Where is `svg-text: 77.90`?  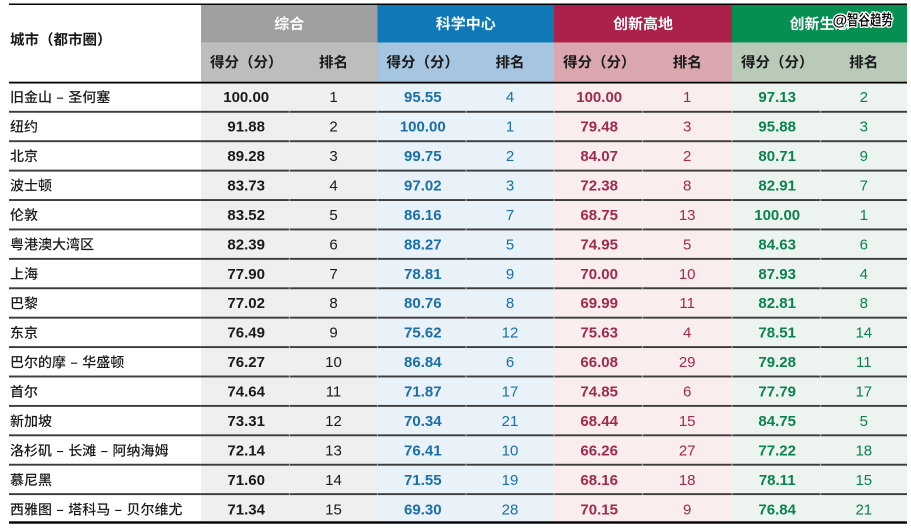
svg-text: 77.90 is located at coordinates (246, 274).